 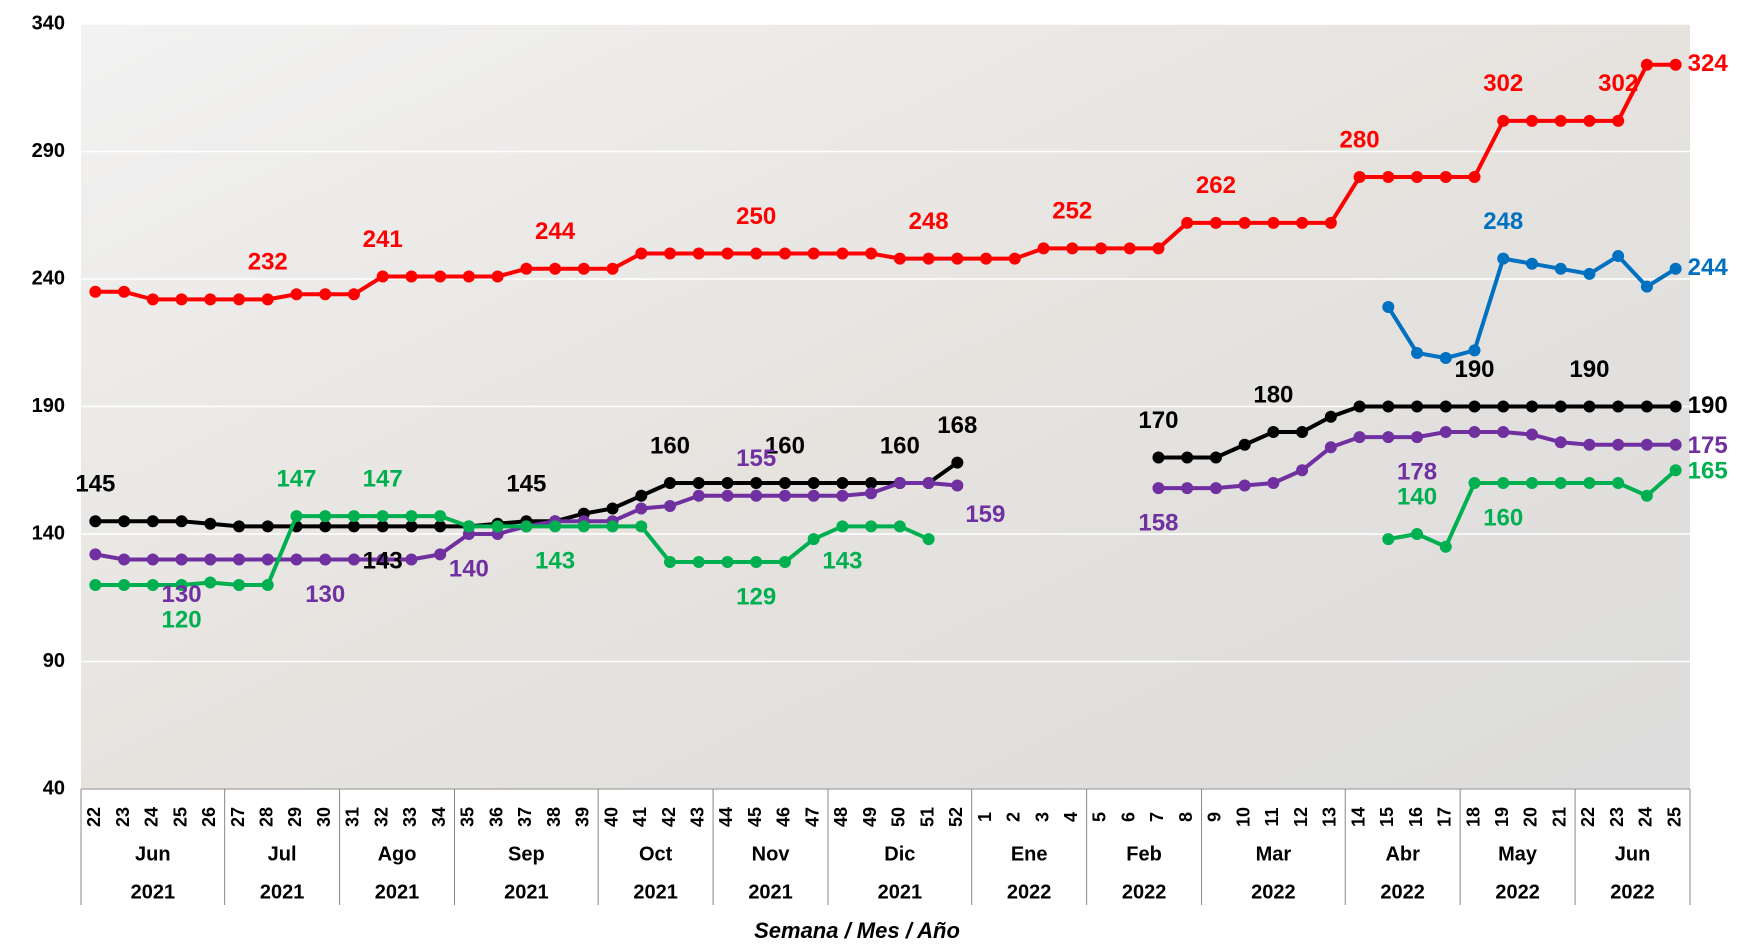 What do you see at coordinates (1215, 817) in the screenshot?
I see `x-tick-label: 9` at bounding box center [1215, 817].